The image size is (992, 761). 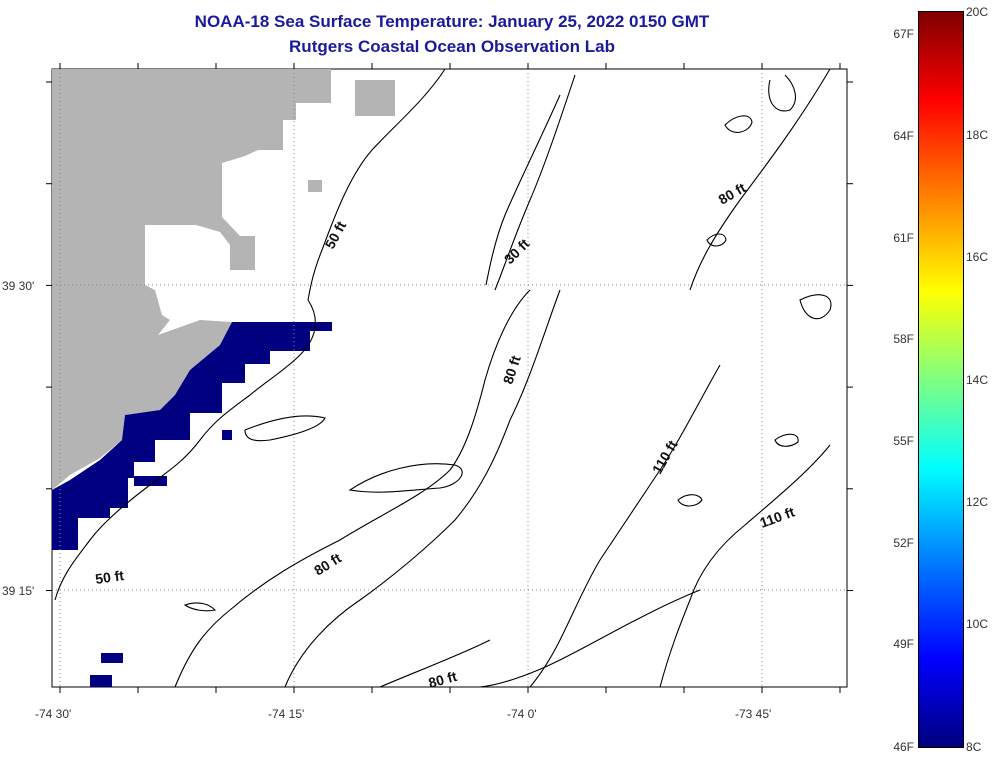 What do you see at coordinates (753, 714) in the screenshot?
I see `lon-label: -73 45'` at bounding box center [753, 714].